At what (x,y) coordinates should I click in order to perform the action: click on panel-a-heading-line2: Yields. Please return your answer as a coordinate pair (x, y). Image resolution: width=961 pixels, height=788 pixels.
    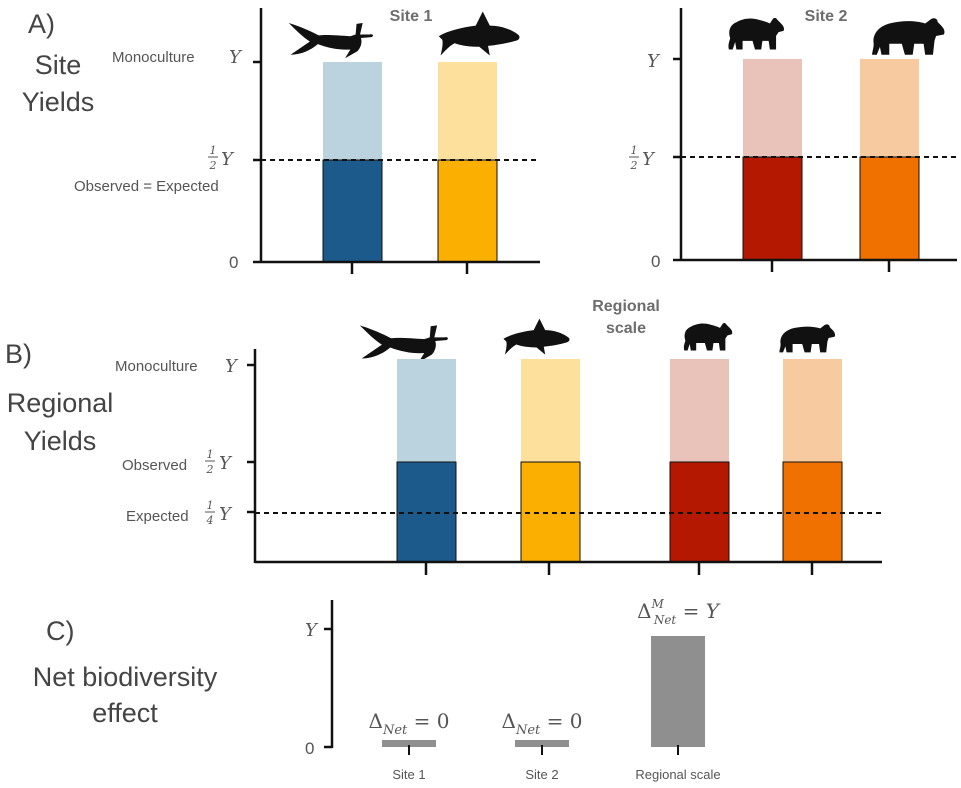
    Looking at the image, I should click on (58, 102).